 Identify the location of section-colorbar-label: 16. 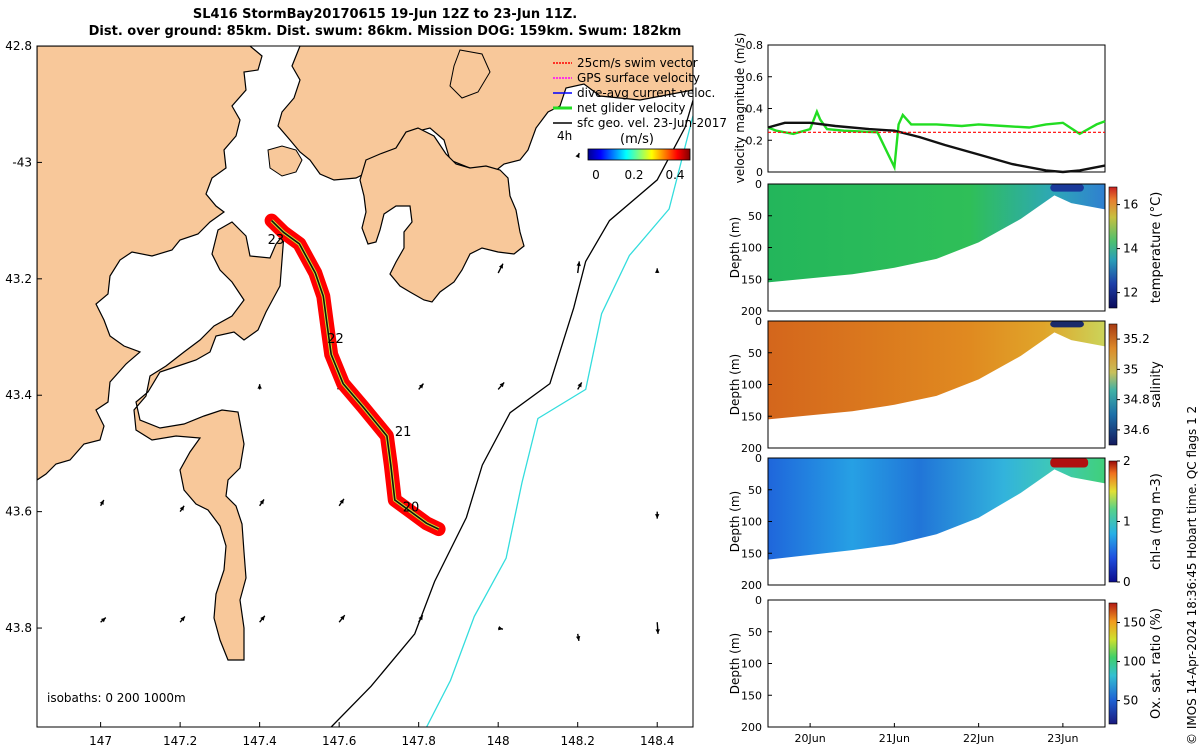
(1130, 205).